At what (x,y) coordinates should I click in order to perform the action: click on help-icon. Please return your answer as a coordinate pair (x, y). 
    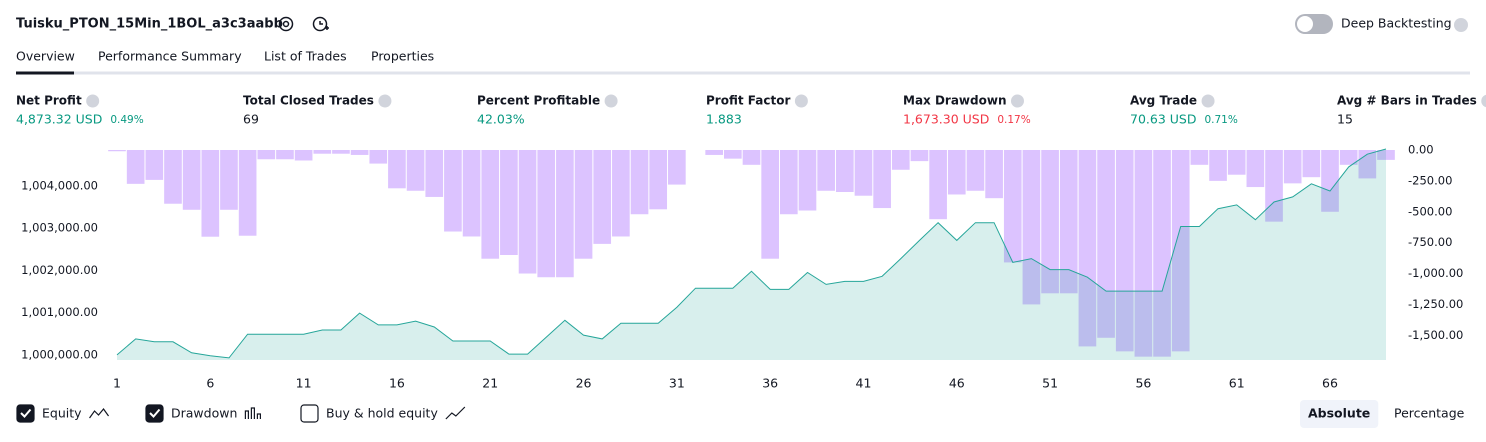
    Looking at the image, I should click on (1461, 25).